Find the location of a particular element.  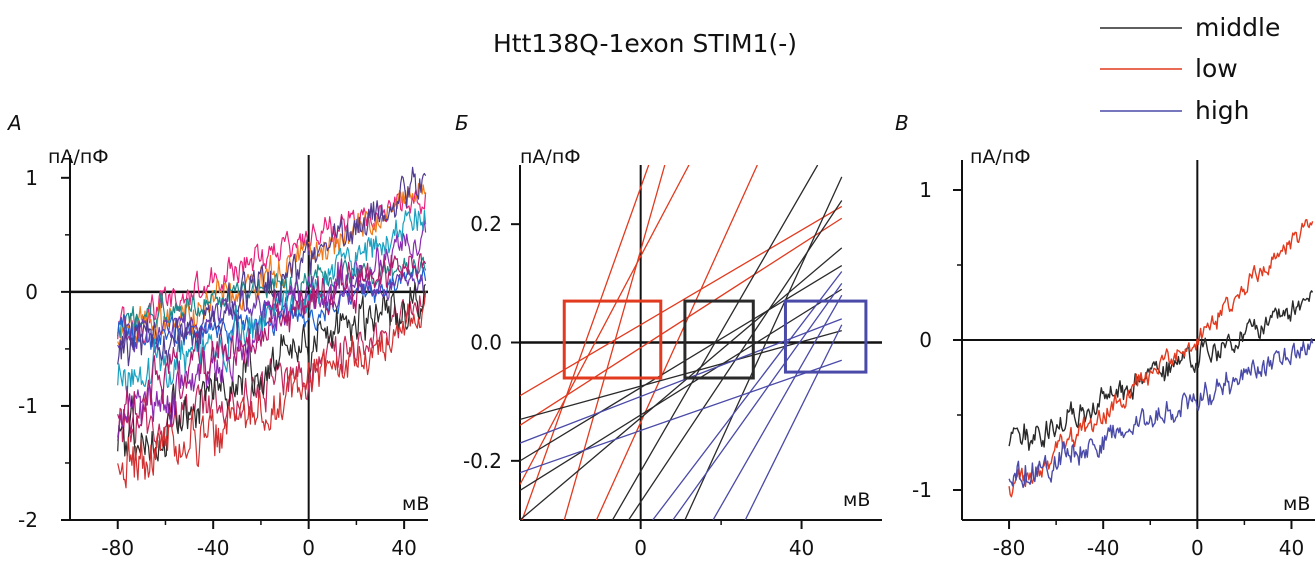

trace-high is located at coordinates (1161, 413).